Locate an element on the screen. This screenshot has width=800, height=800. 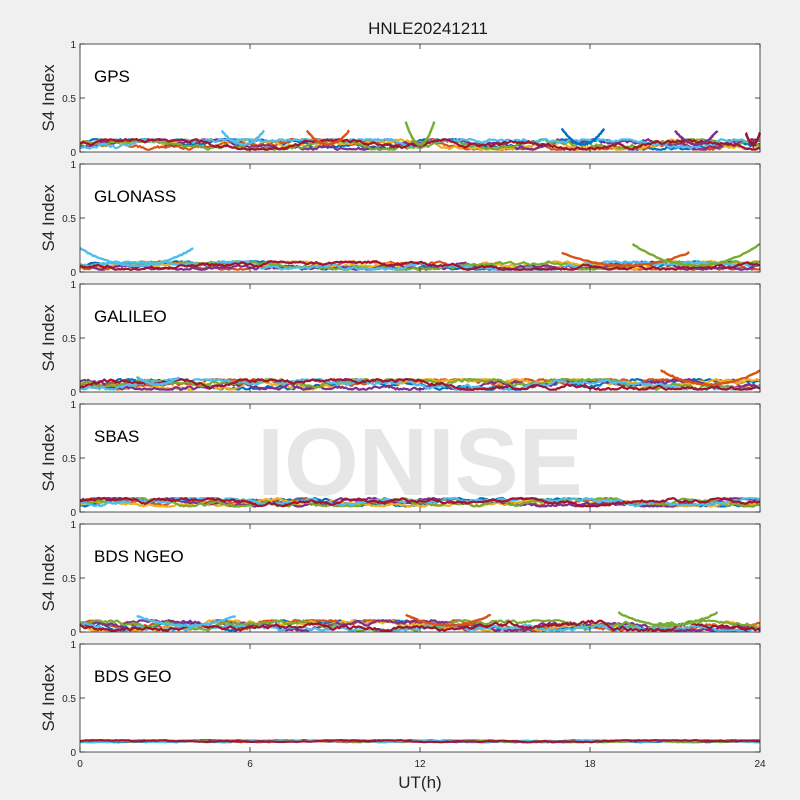
x-tick-label: 12 is located at coordinates (420, 764).